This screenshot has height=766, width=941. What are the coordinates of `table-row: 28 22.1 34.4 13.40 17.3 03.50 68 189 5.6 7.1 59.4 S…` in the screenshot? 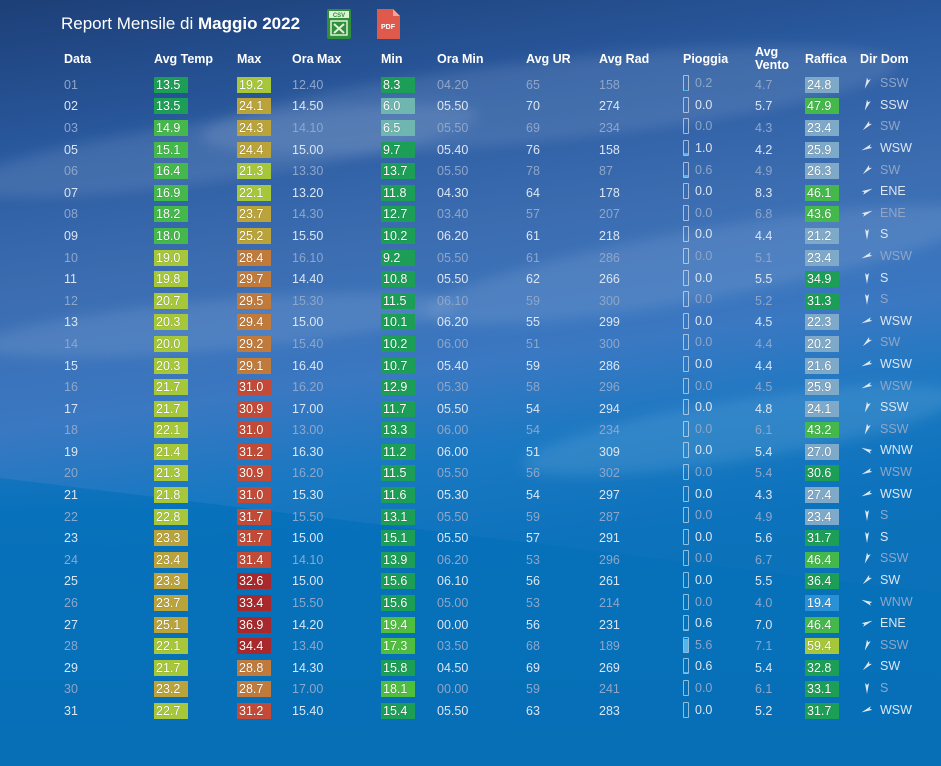 It's located at (492, 646).